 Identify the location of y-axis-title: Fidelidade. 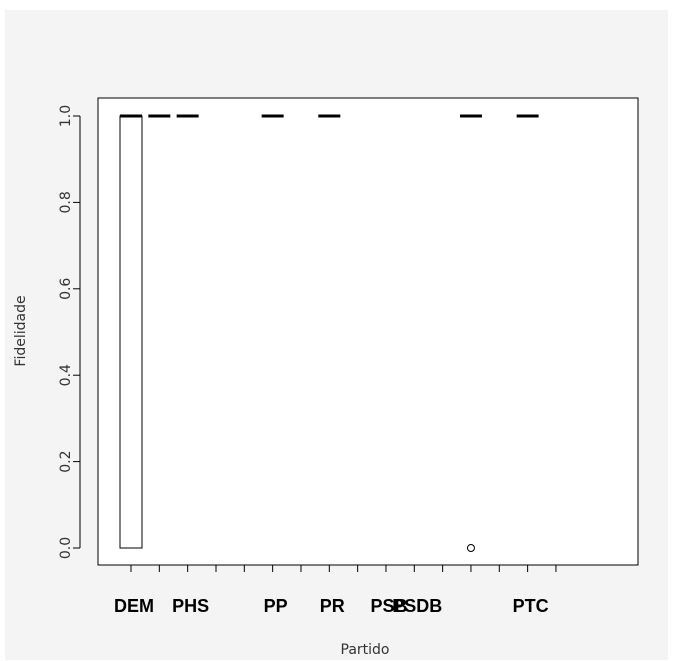
(21, 330).